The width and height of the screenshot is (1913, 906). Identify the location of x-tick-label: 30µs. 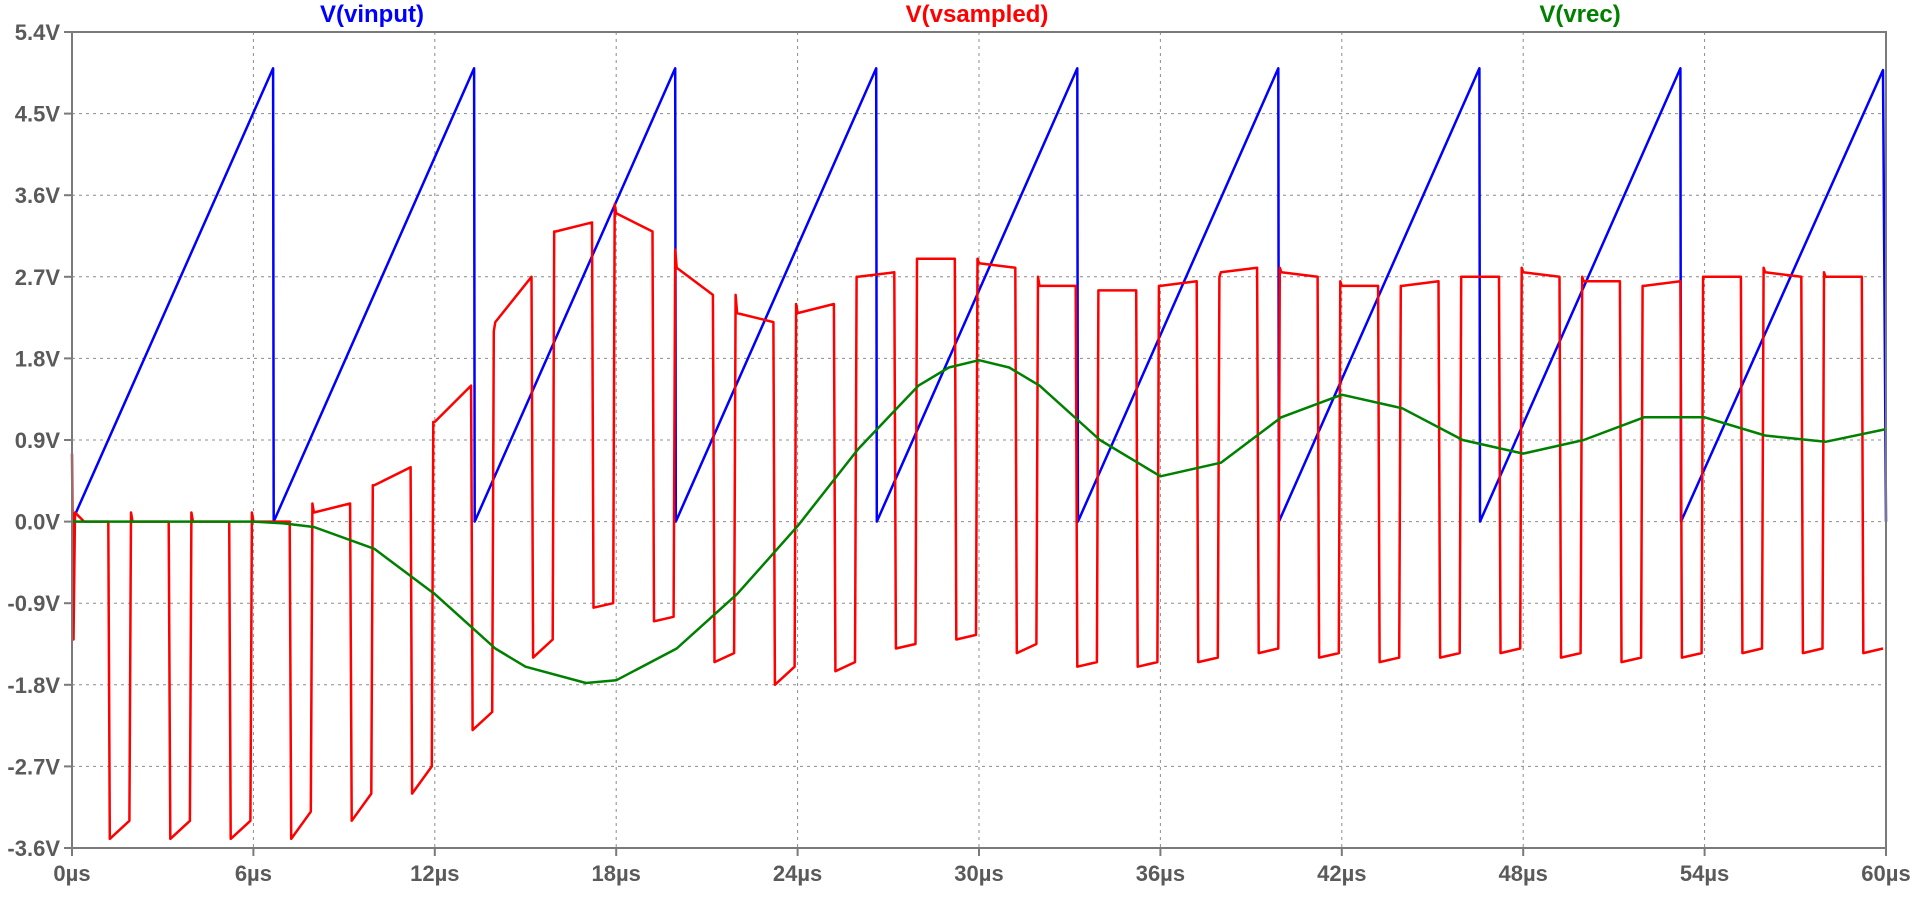
(978, 873).